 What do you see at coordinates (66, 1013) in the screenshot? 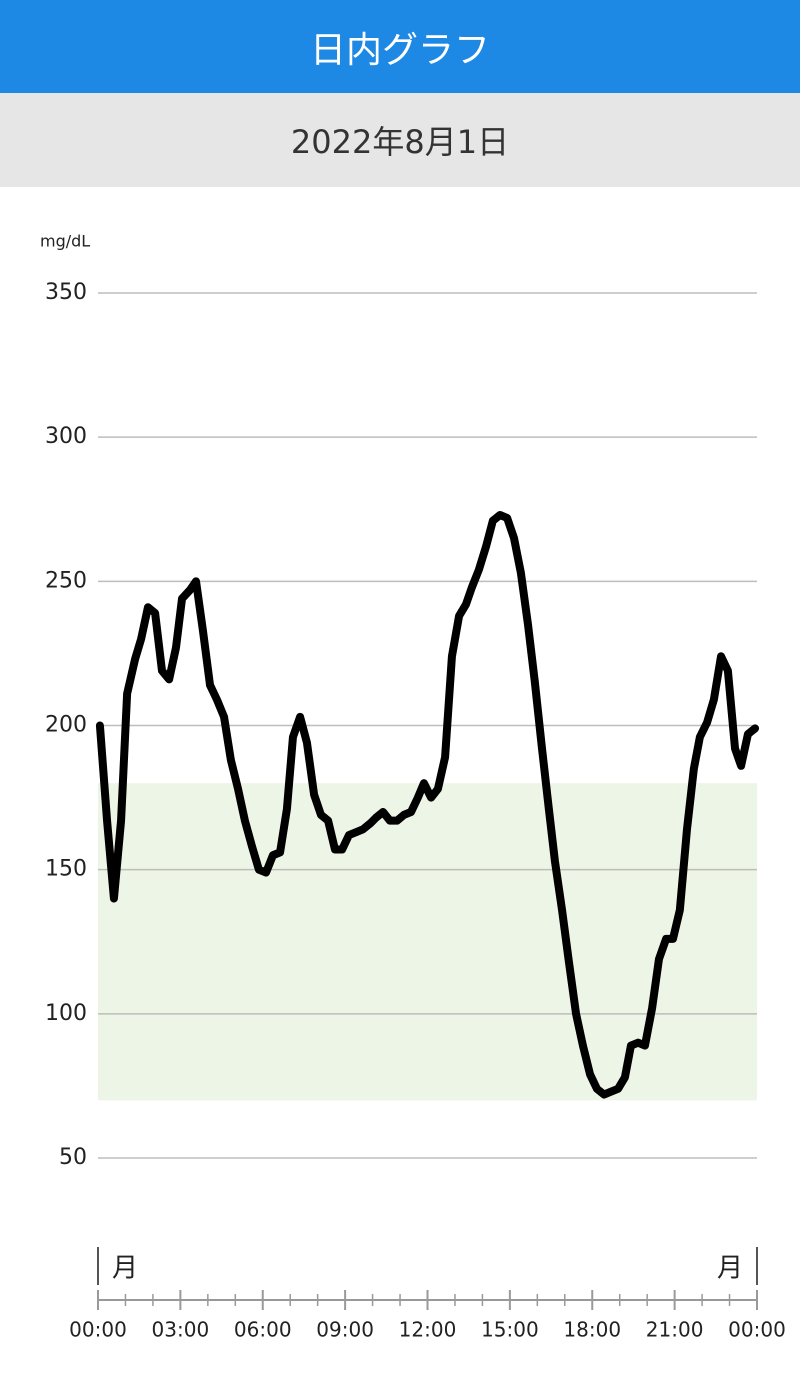
I see `y-tick-label: 100` at bounding box center [66, 1013].